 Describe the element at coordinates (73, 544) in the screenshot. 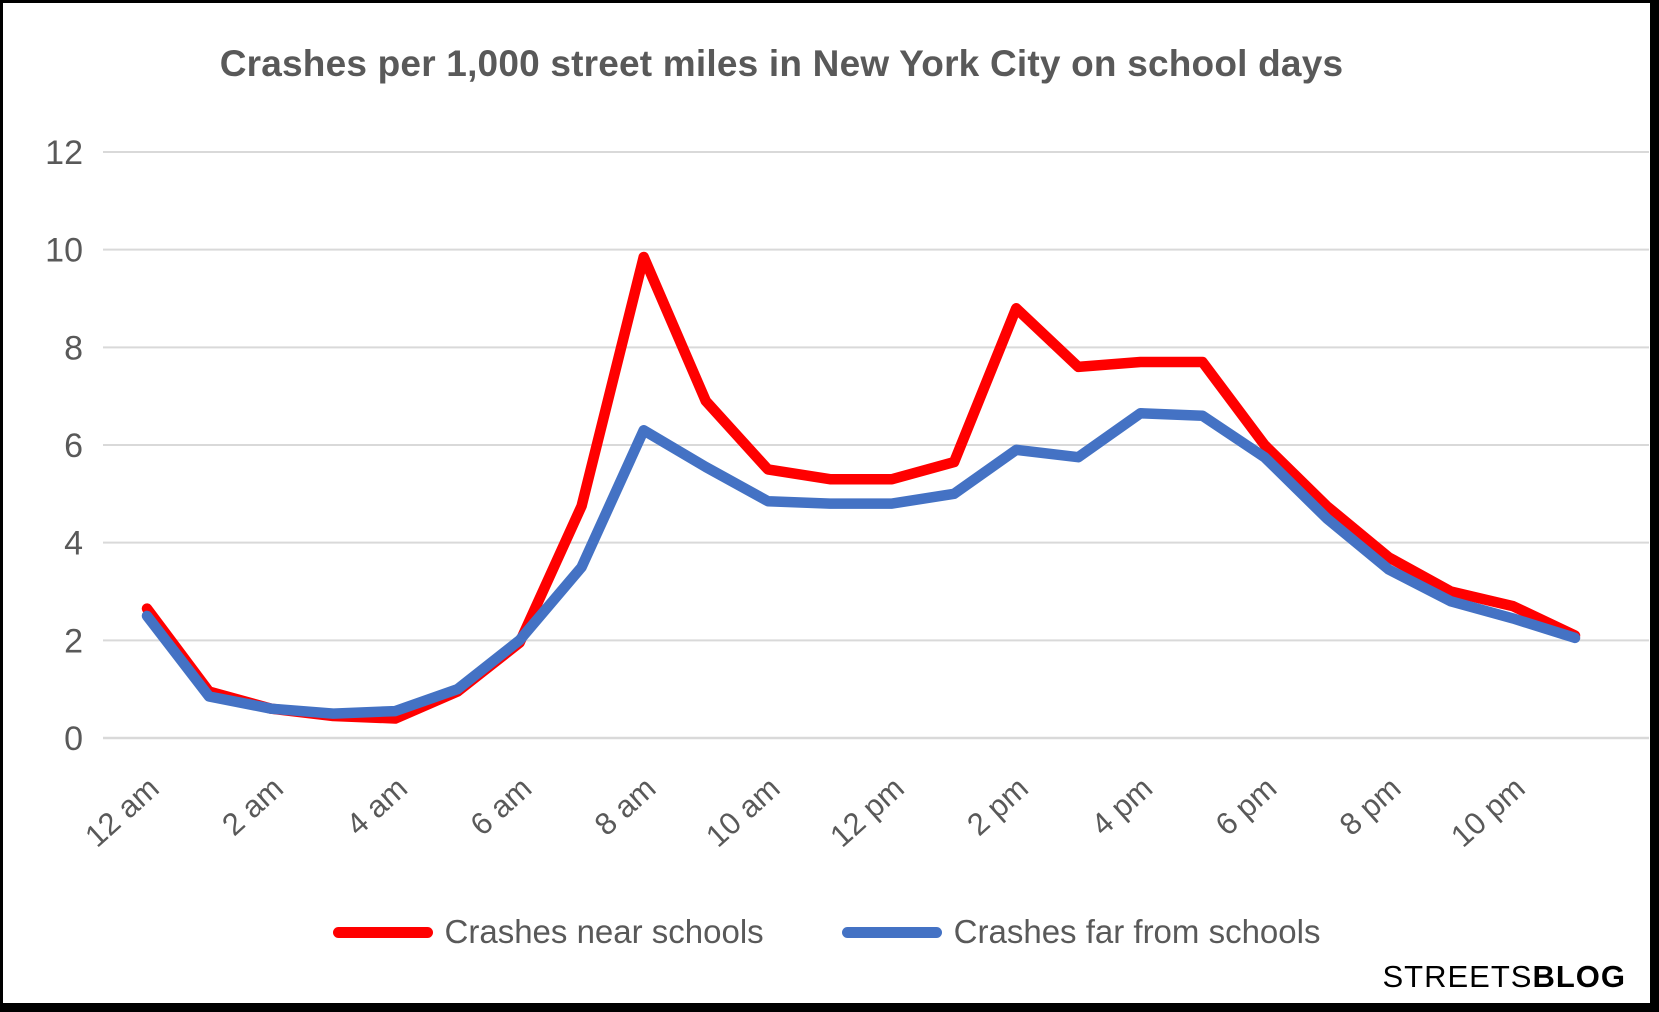

I see `y-tick-label-4: 4` at that location.